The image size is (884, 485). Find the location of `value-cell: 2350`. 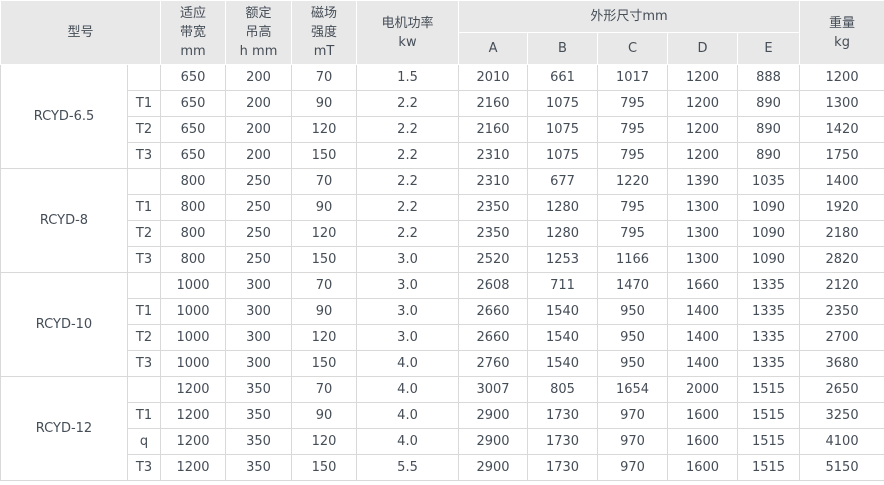

value-cell: 2350 is located at coordinates (493, 233).